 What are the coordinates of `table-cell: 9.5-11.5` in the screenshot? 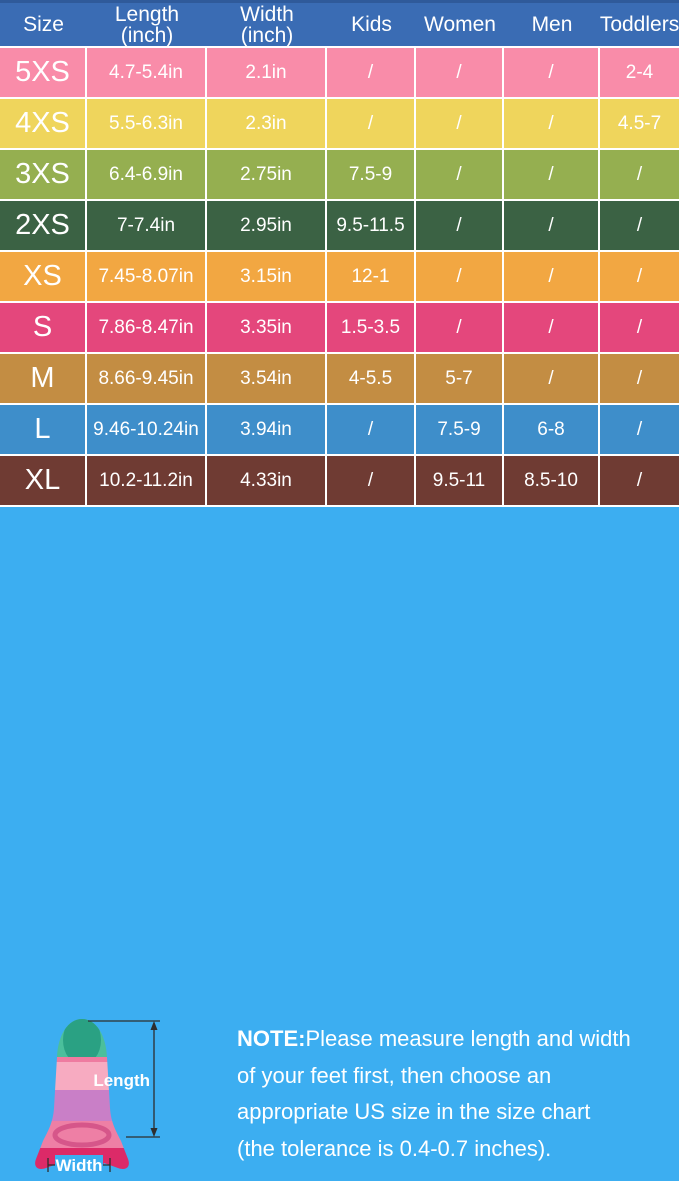 It's located at (370, 225).